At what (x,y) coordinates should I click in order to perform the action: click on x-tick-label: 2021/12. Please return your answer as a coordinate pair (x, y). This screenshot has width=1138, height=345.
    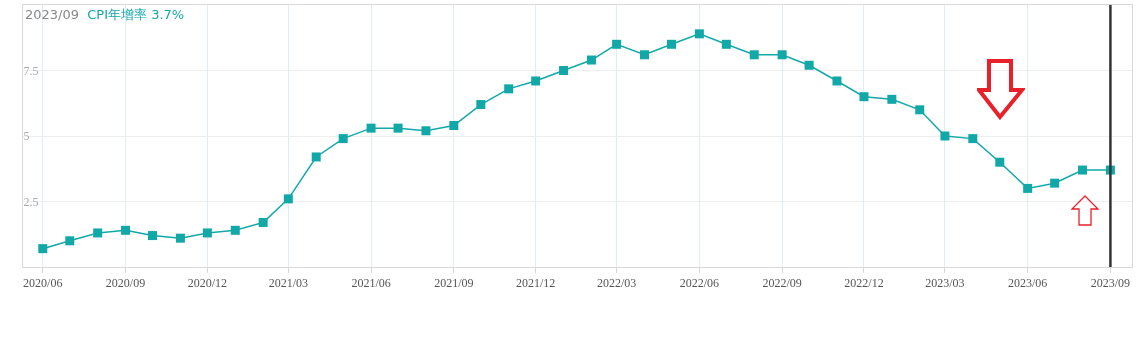
    Looking at the image, I should click on (536, 283).